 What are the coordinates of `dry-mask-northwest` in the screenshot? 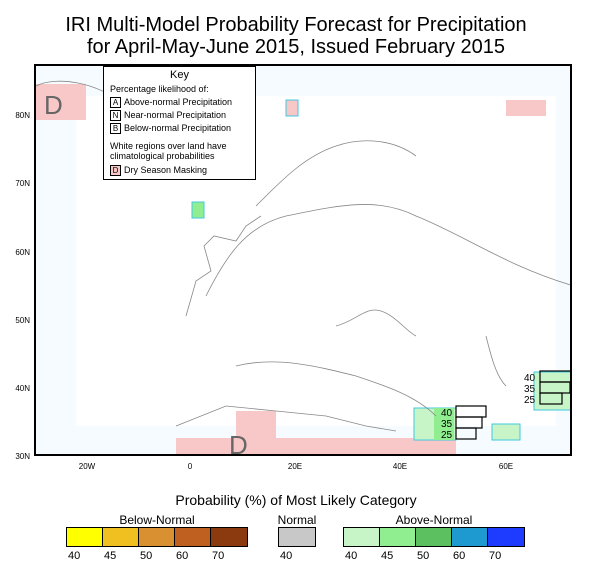 It's located at (61, 102).